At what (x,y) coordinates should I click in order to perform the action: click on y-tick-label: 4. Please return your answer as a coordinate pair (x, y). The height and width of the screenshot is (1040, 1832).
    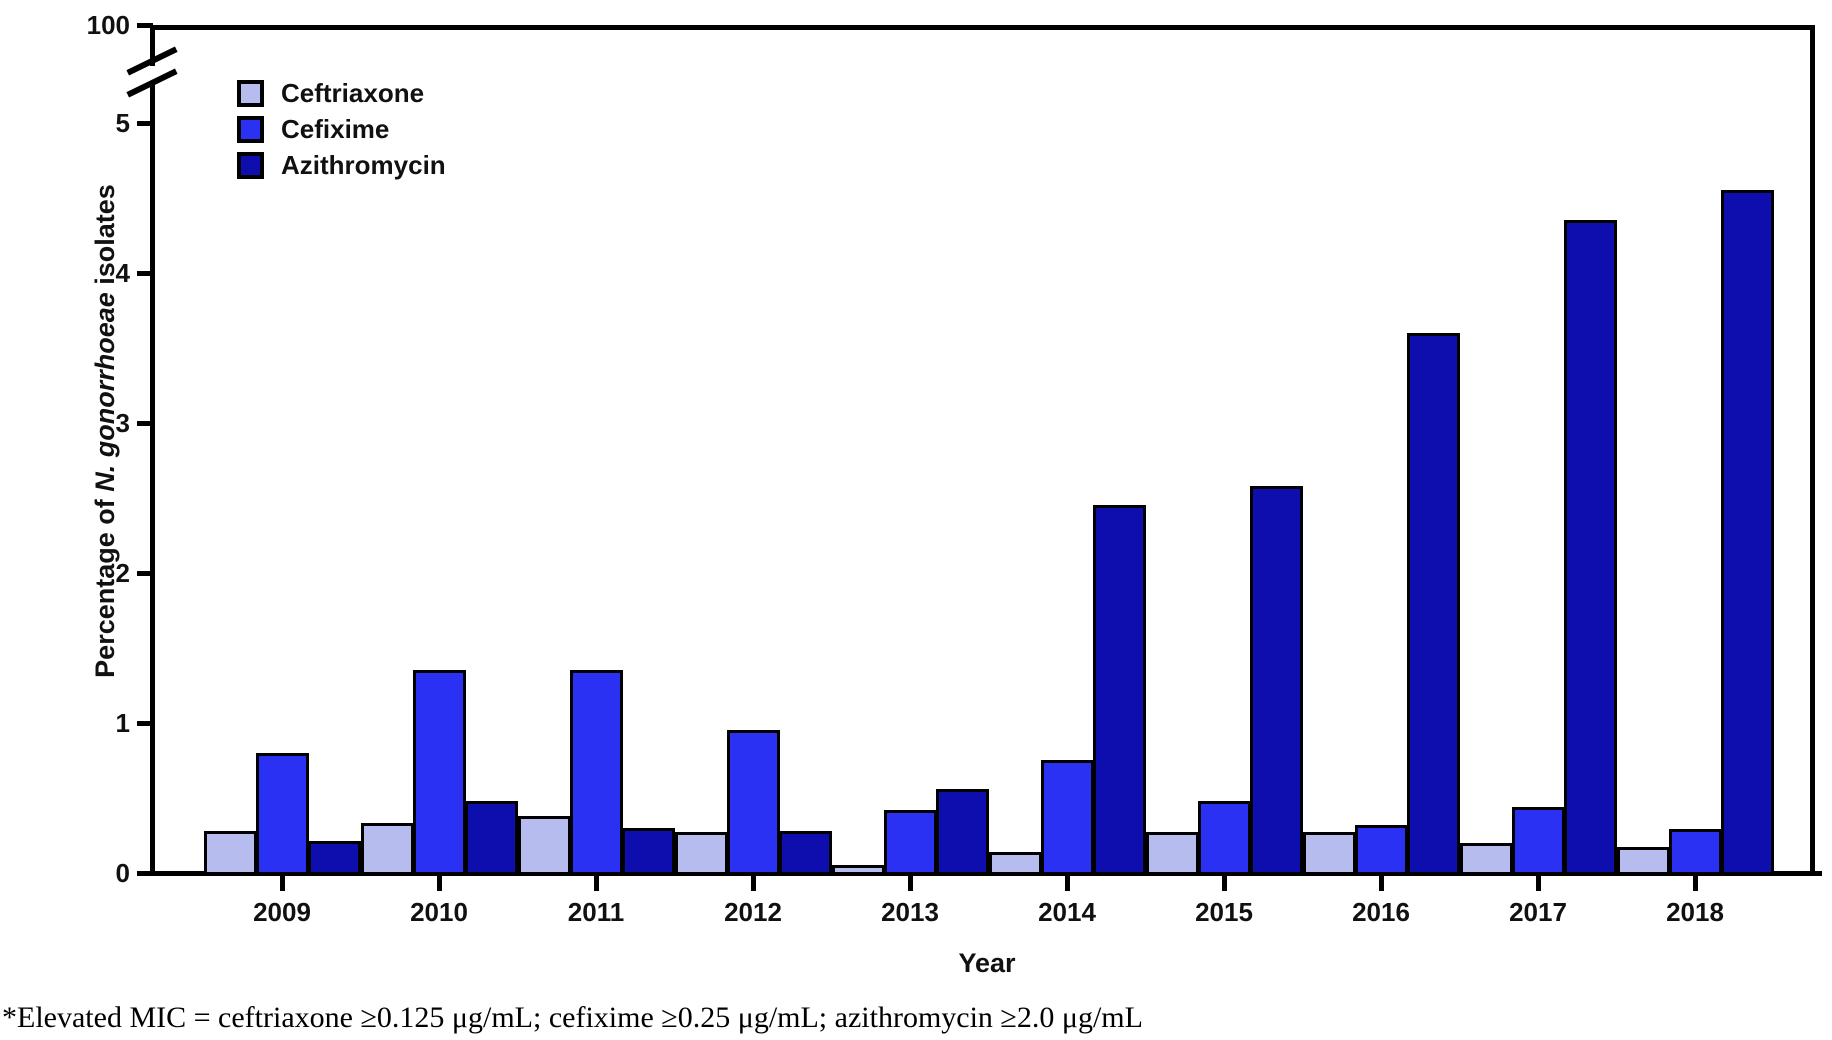
    Looking at the image, I should click on (122, 273).